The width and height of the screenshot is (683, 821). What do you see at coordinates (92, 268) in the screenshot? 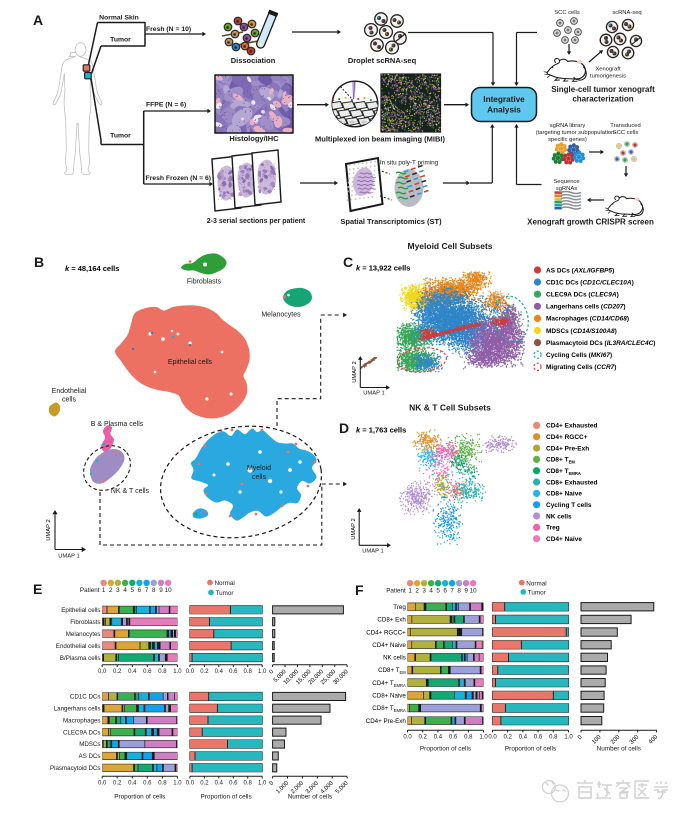
I see `svg-text: k = 48,164 cells` at bounding box center [92, 268].